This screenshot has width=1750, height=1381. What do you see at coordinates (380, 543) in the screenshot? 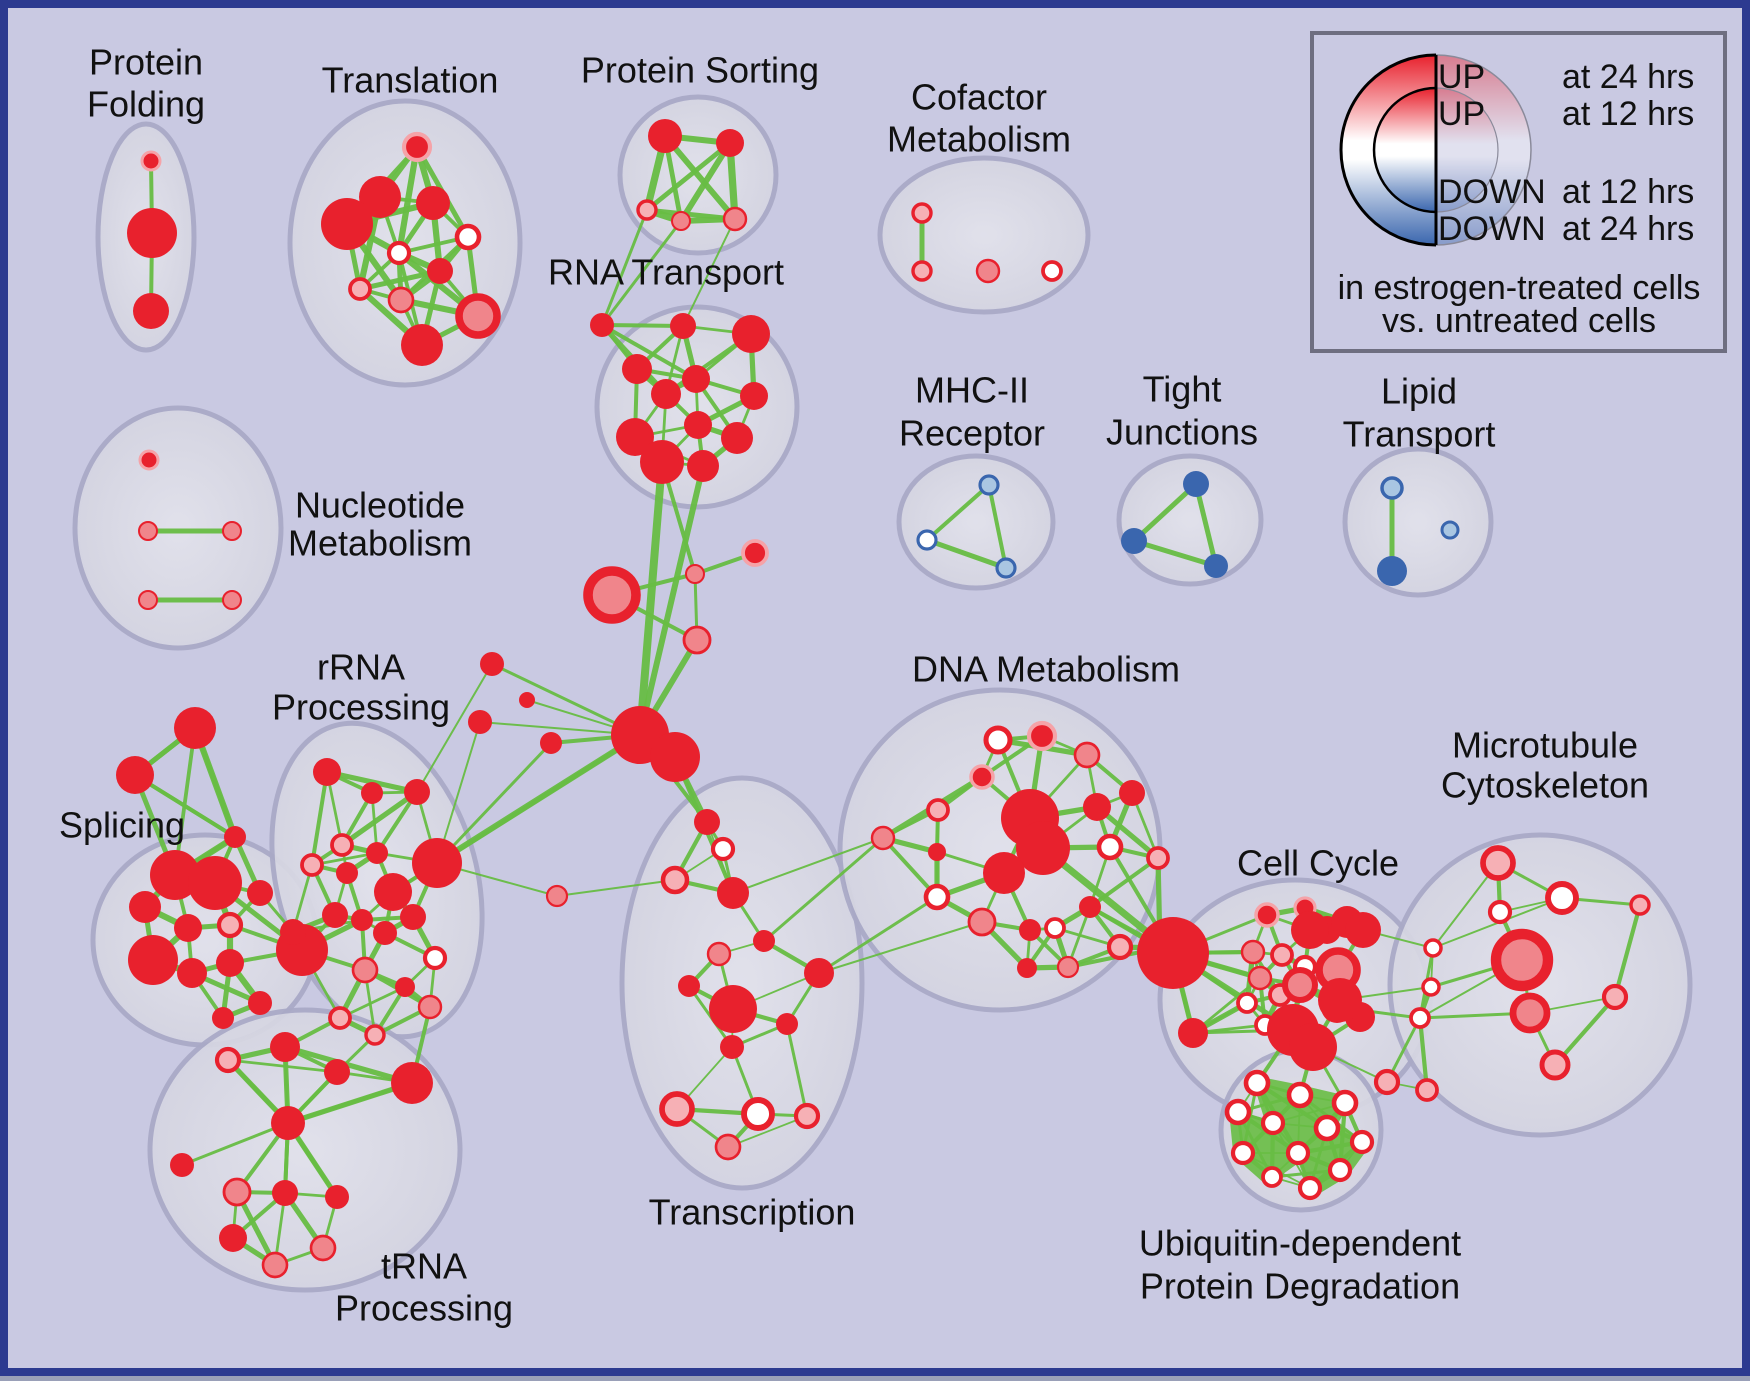
I see `cluster-label-nucleotide-metabolism: Metabolism` at bounding box center [380, 543].